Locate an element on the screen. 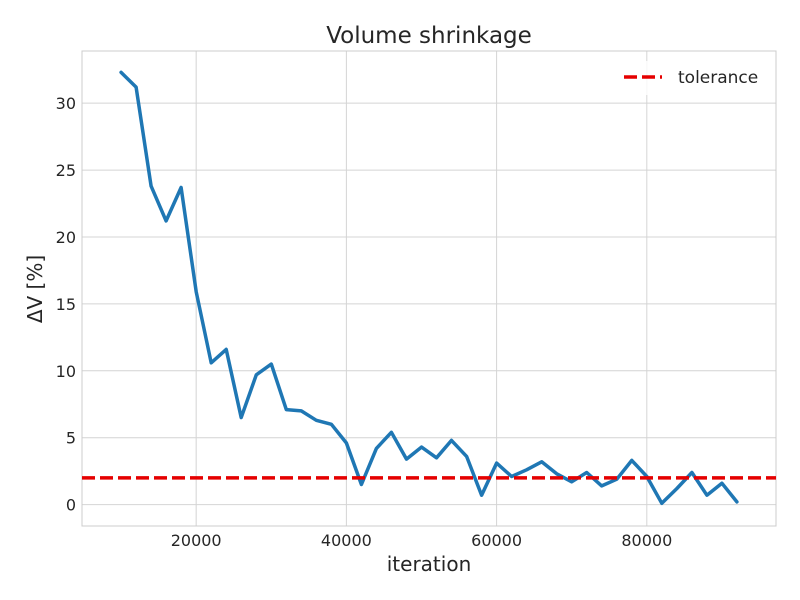 Image resolution: width=800 pixels, height=600 pixels. y-axis-label: ΔV [%] is located at coordinates (35, 289).